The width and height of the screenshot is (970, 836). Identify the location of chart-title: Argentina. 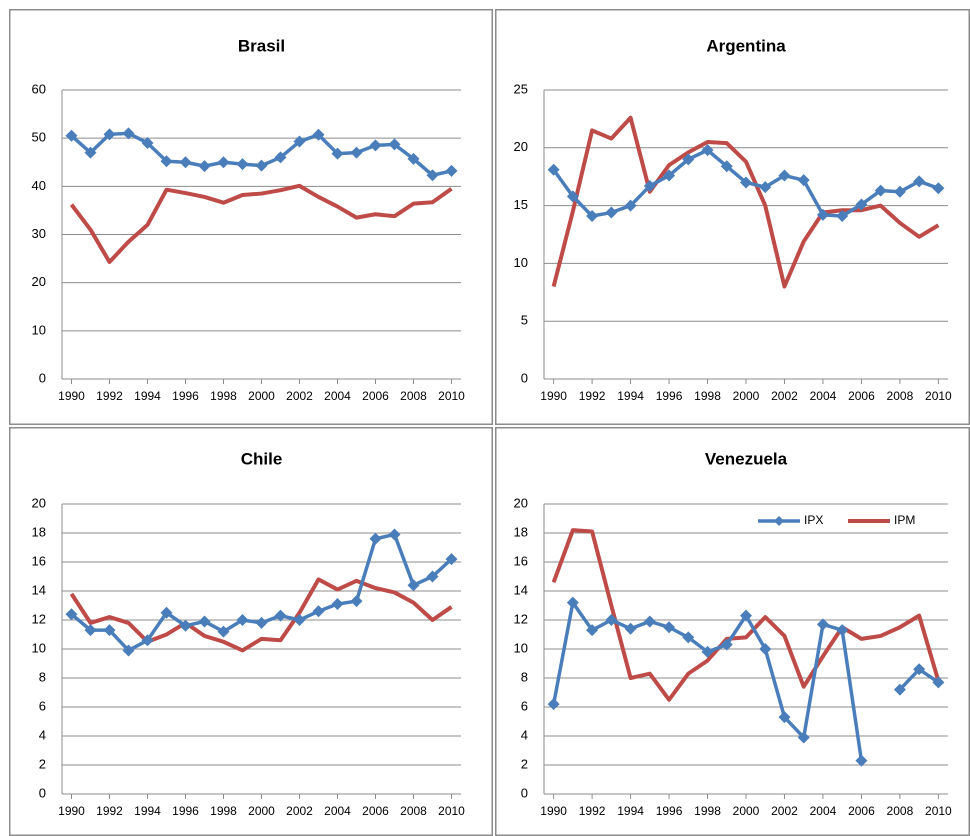
(746, 45).